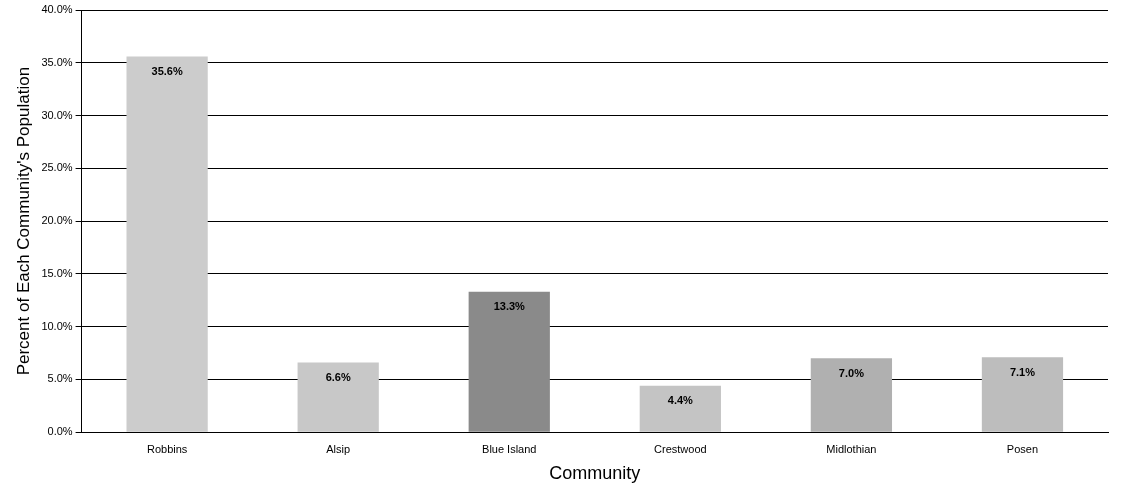 This screenshot has width=1128, height=494. What do you see at coordinates (1022, 448) in the screenshot?
I see `x-tick-label: Posen` at bounding box center [1022, 448].